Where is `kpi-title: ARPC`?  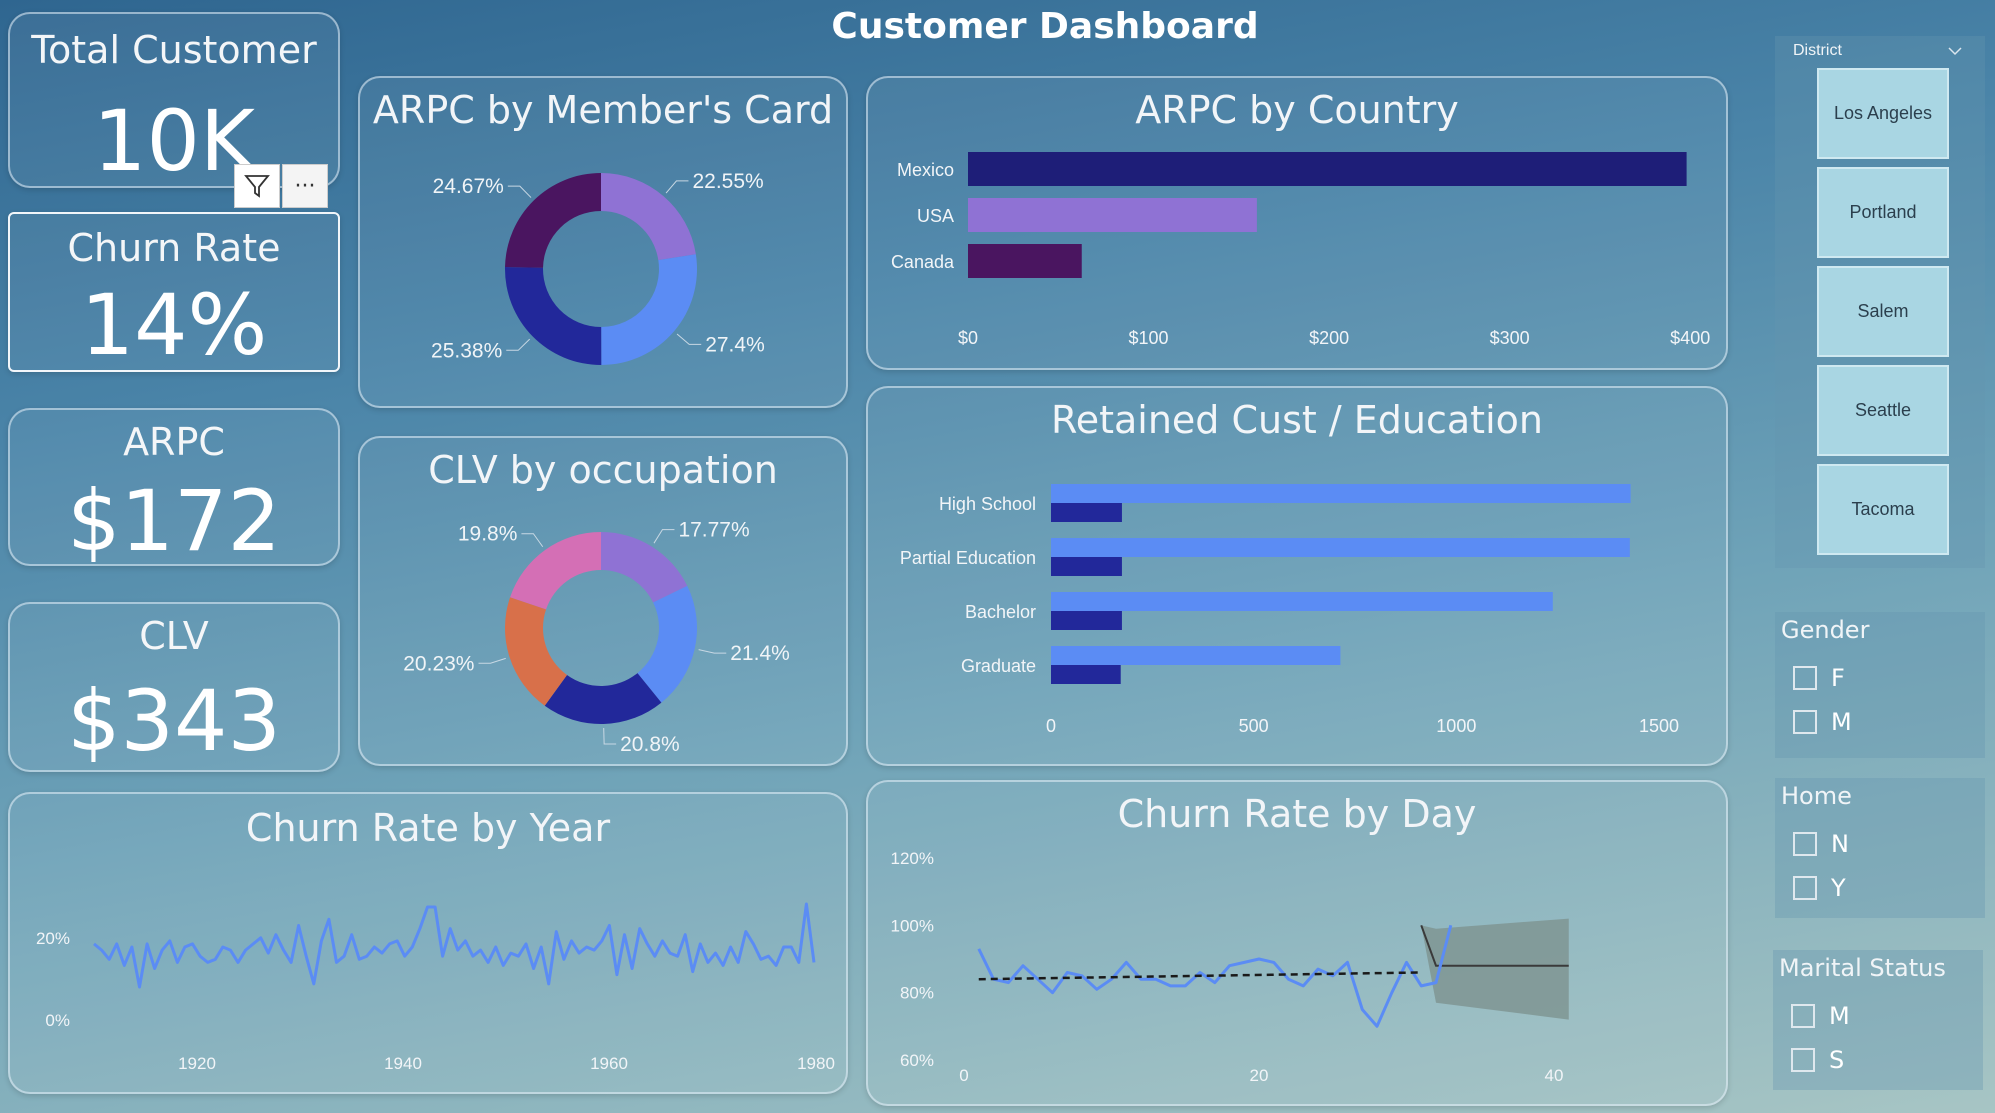 kpi-title: ARPC is located at coordinates (174, 442).